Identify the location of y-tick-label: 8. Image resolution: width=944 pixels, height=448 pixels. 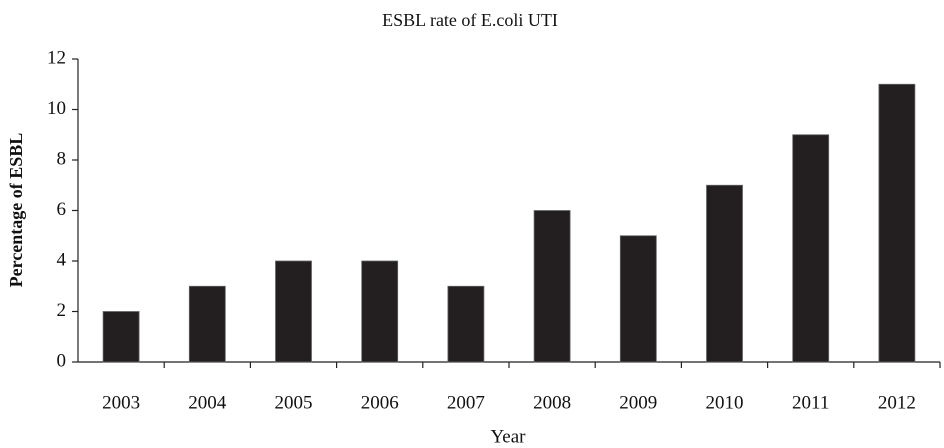
(62, 158).